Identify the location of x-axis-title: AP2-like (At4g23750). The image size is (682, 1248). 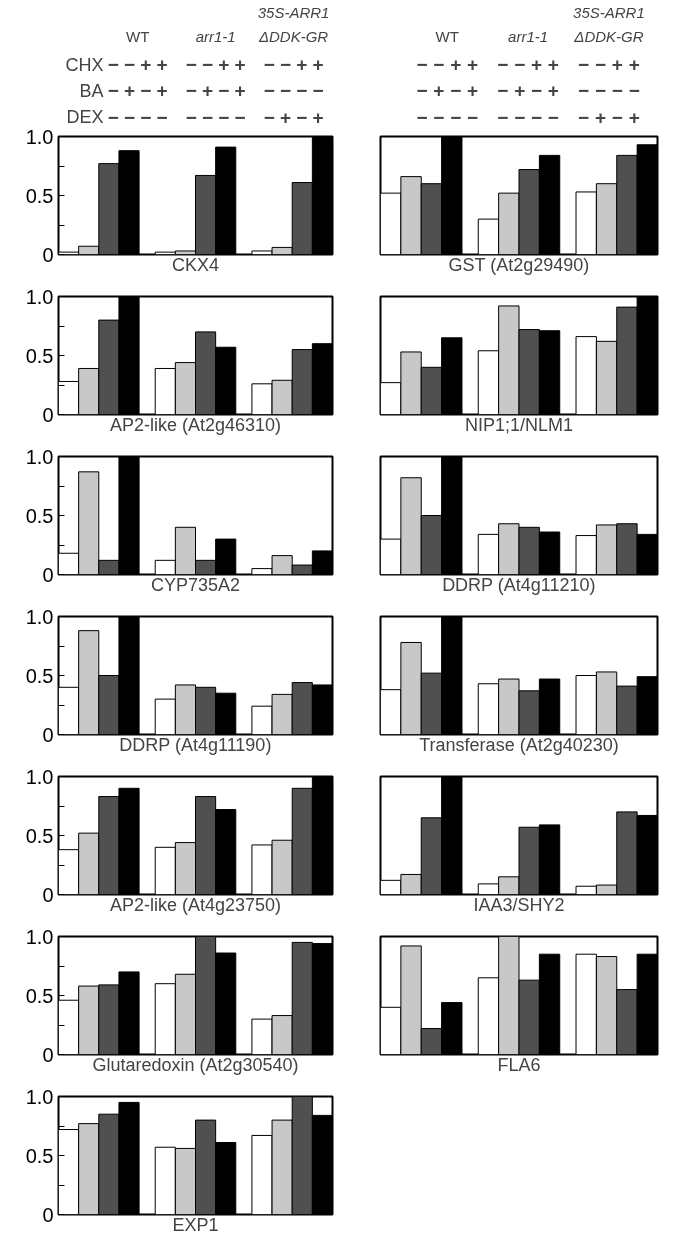
(195, 904).